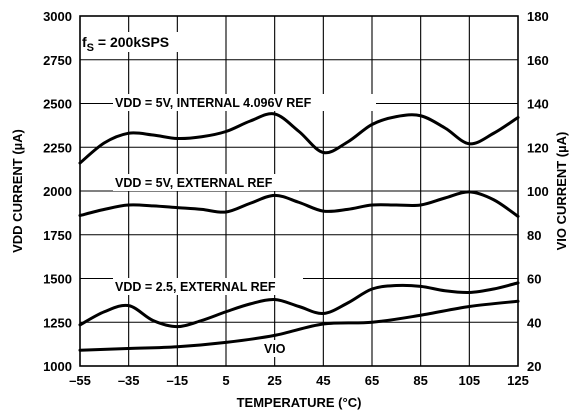 The image size is (578, 415). What do you see at coordinates (518, 380) in the screenshot?
I see `x-tick-label: 125` at bounding box center [518, 380].